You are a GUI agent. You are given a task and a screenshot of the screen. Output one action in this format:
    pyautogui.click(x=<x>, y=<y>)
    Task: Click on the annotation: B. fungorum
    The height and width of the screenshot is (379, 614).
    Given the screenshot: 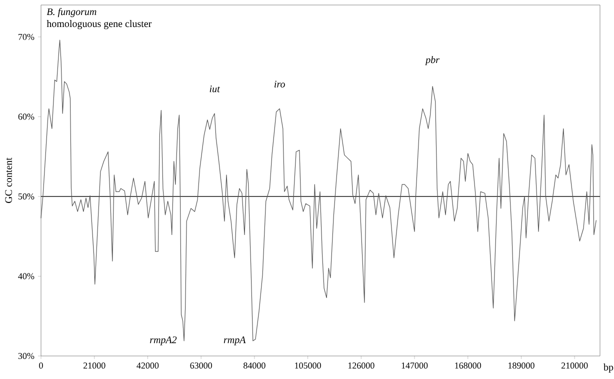 What is the action you would take?
    pyautogui.click(x=71, y=13)
    